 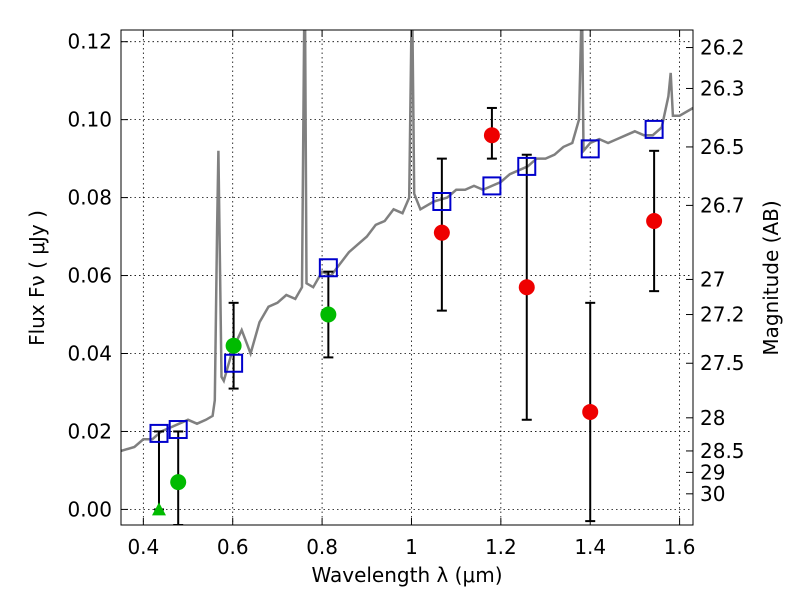 I want to click on y-tick-label: 0.10, so click(x=89, y=120).